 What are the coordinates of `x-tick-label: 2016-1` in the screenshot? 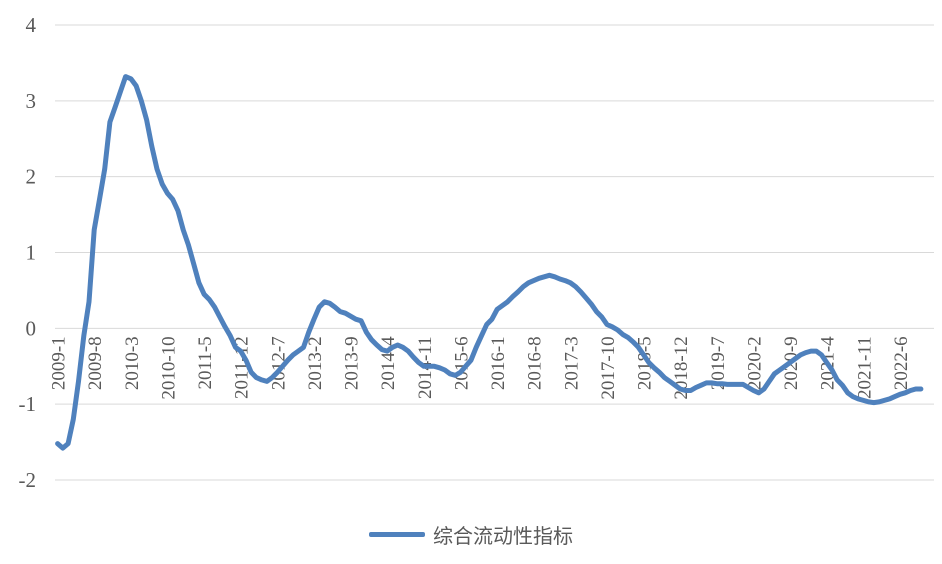 It's located at (498, 363).